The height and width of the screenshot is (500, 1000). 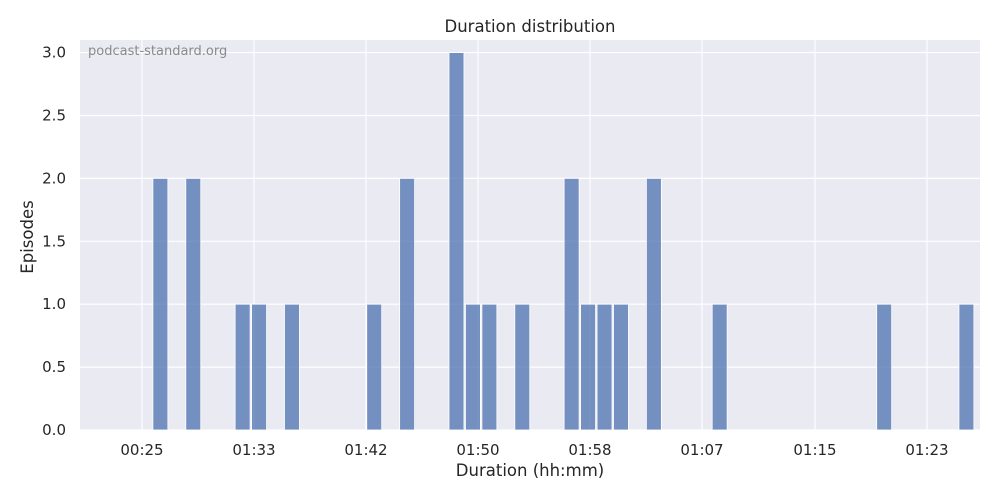 I want to click on x-tick-label: 01:42, so click(x=365, y=450).